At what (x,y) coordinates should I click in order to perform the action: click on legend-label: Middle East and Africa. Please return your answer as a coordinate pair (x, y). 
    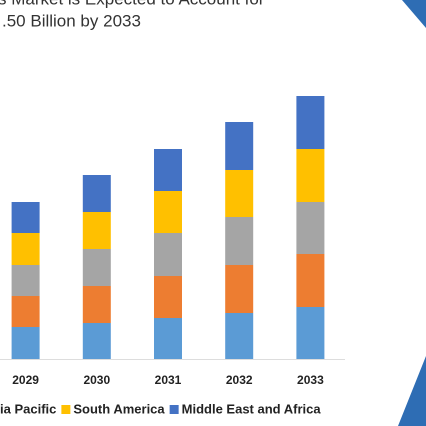
    Looking at the image, I should click on (252, 408).